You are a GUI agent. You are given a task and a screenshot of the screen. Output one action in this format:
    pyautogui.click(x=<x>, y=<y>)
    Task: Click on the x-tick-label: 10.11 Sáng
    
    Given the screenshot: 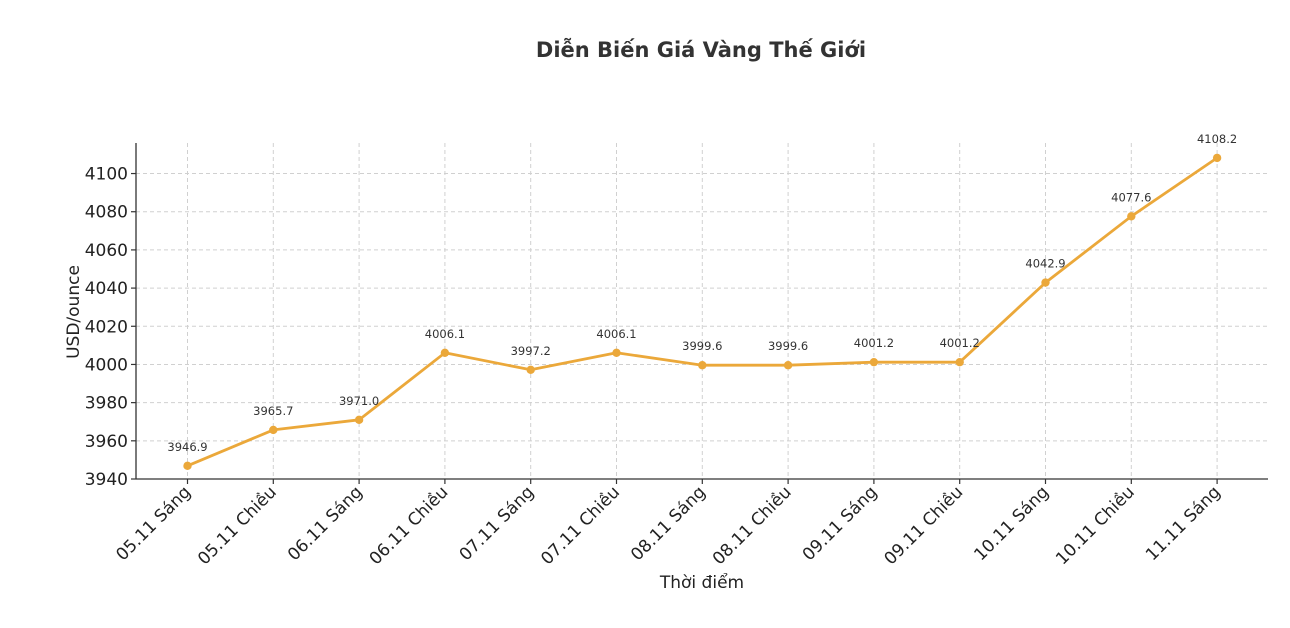 What is the action you would take?
    pyautogui.click(x=1011, y=523)
    